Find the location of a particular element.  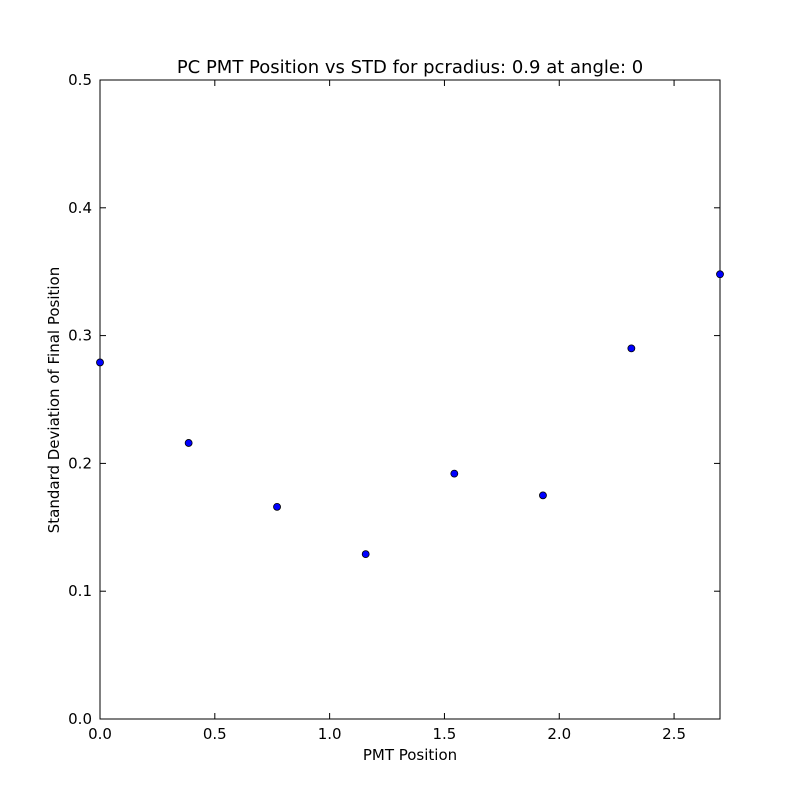

x-tick-label: 1.5 is located at coordinates (445, 734).